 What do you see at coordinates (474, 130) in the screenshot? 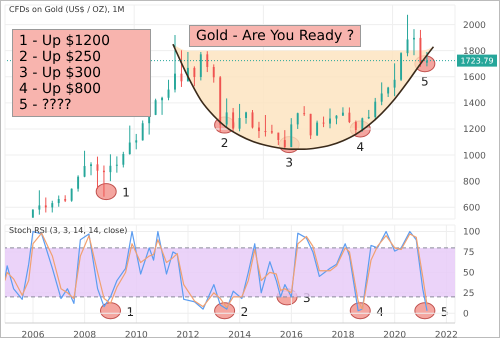
I see `y-tick-label: 1200` at bounding box center [474, 130].